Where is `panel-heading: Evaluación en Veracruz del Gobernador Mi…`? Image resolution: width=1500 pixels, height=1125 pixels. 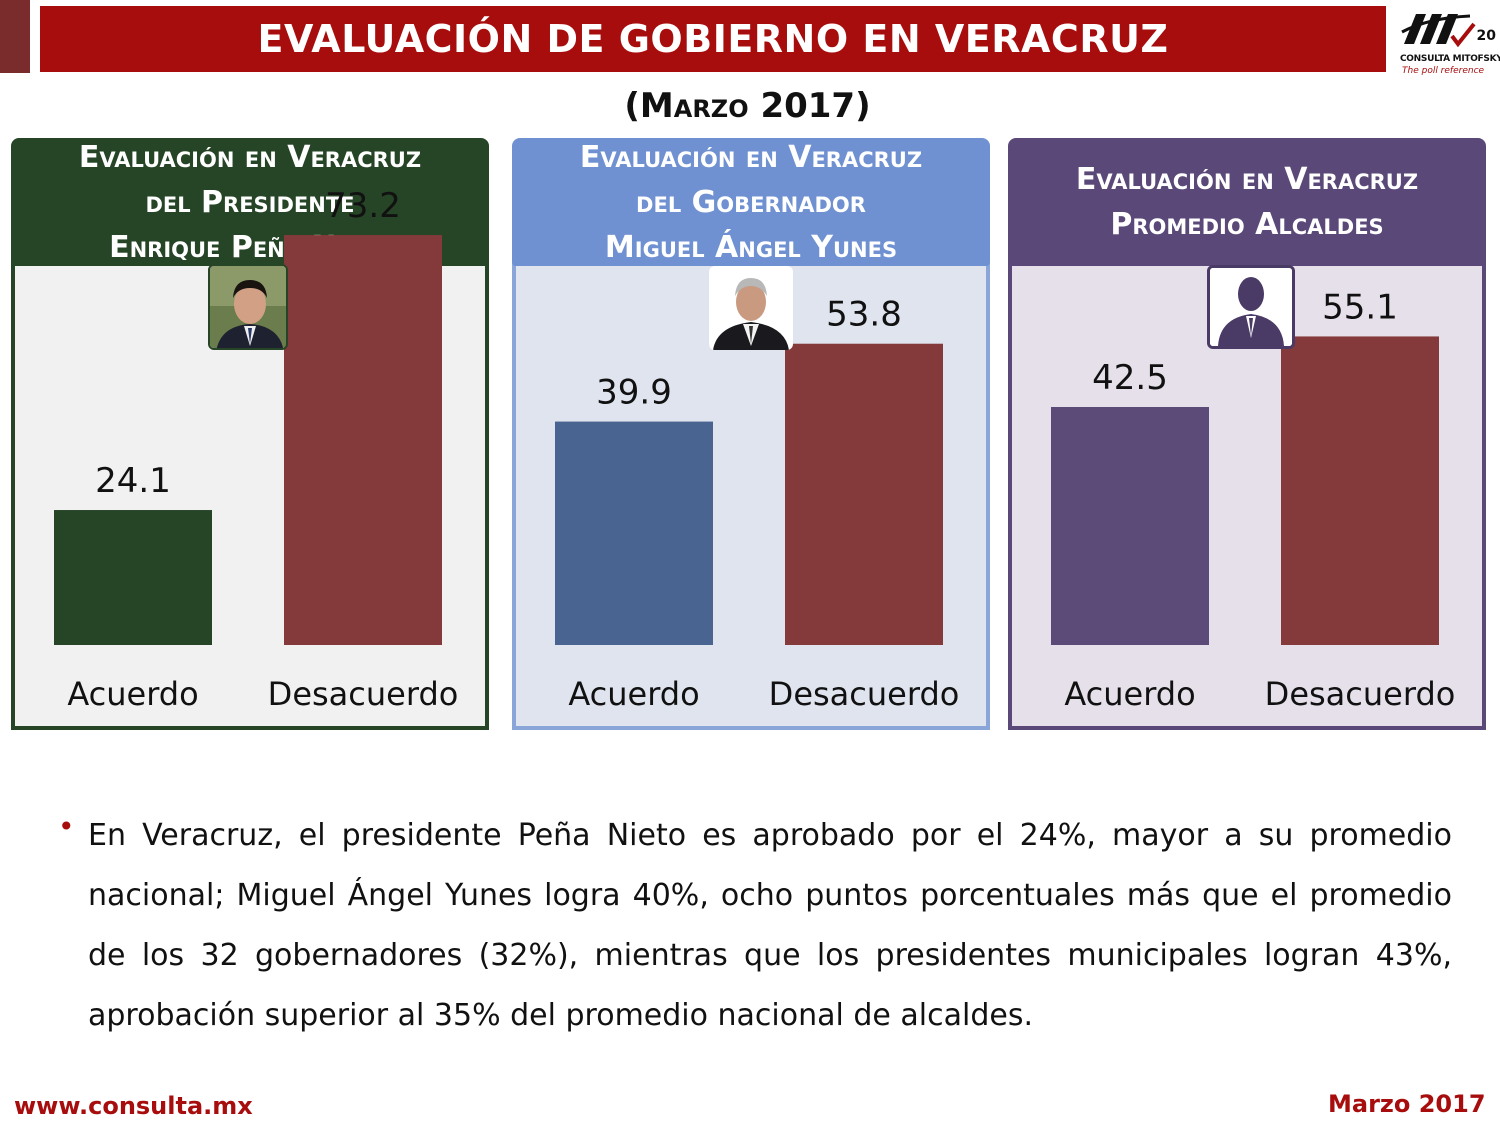
panel-heading: Evaluación en Veracruz del Gobernador Mi… is located at coordinates (751, 202).